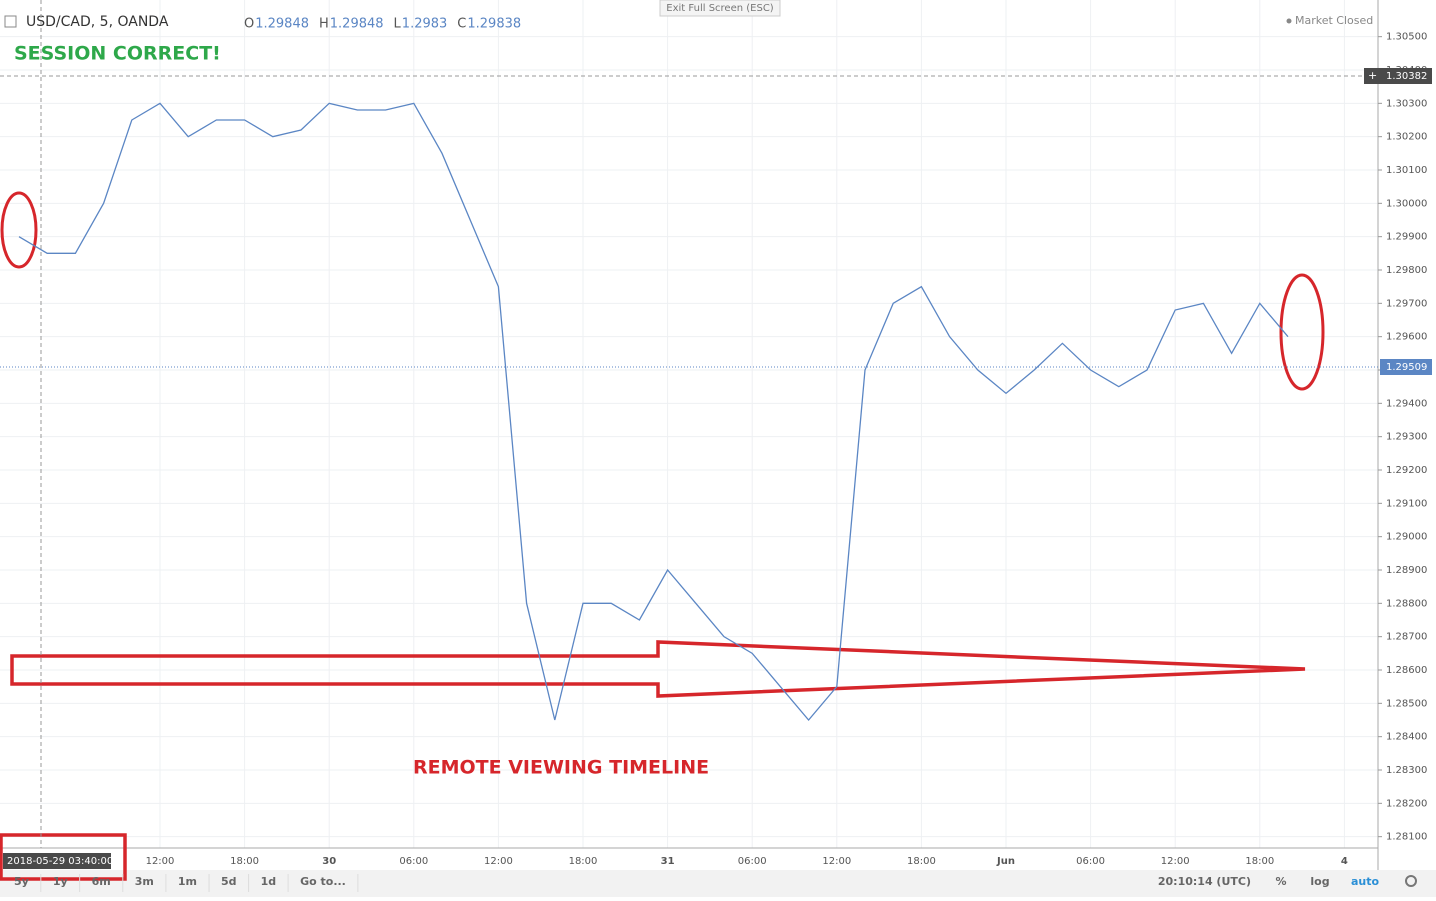 This screenshot has height=901, width=1436. I want to click on y-tick-label: 1.30100, so click(1406, 170).